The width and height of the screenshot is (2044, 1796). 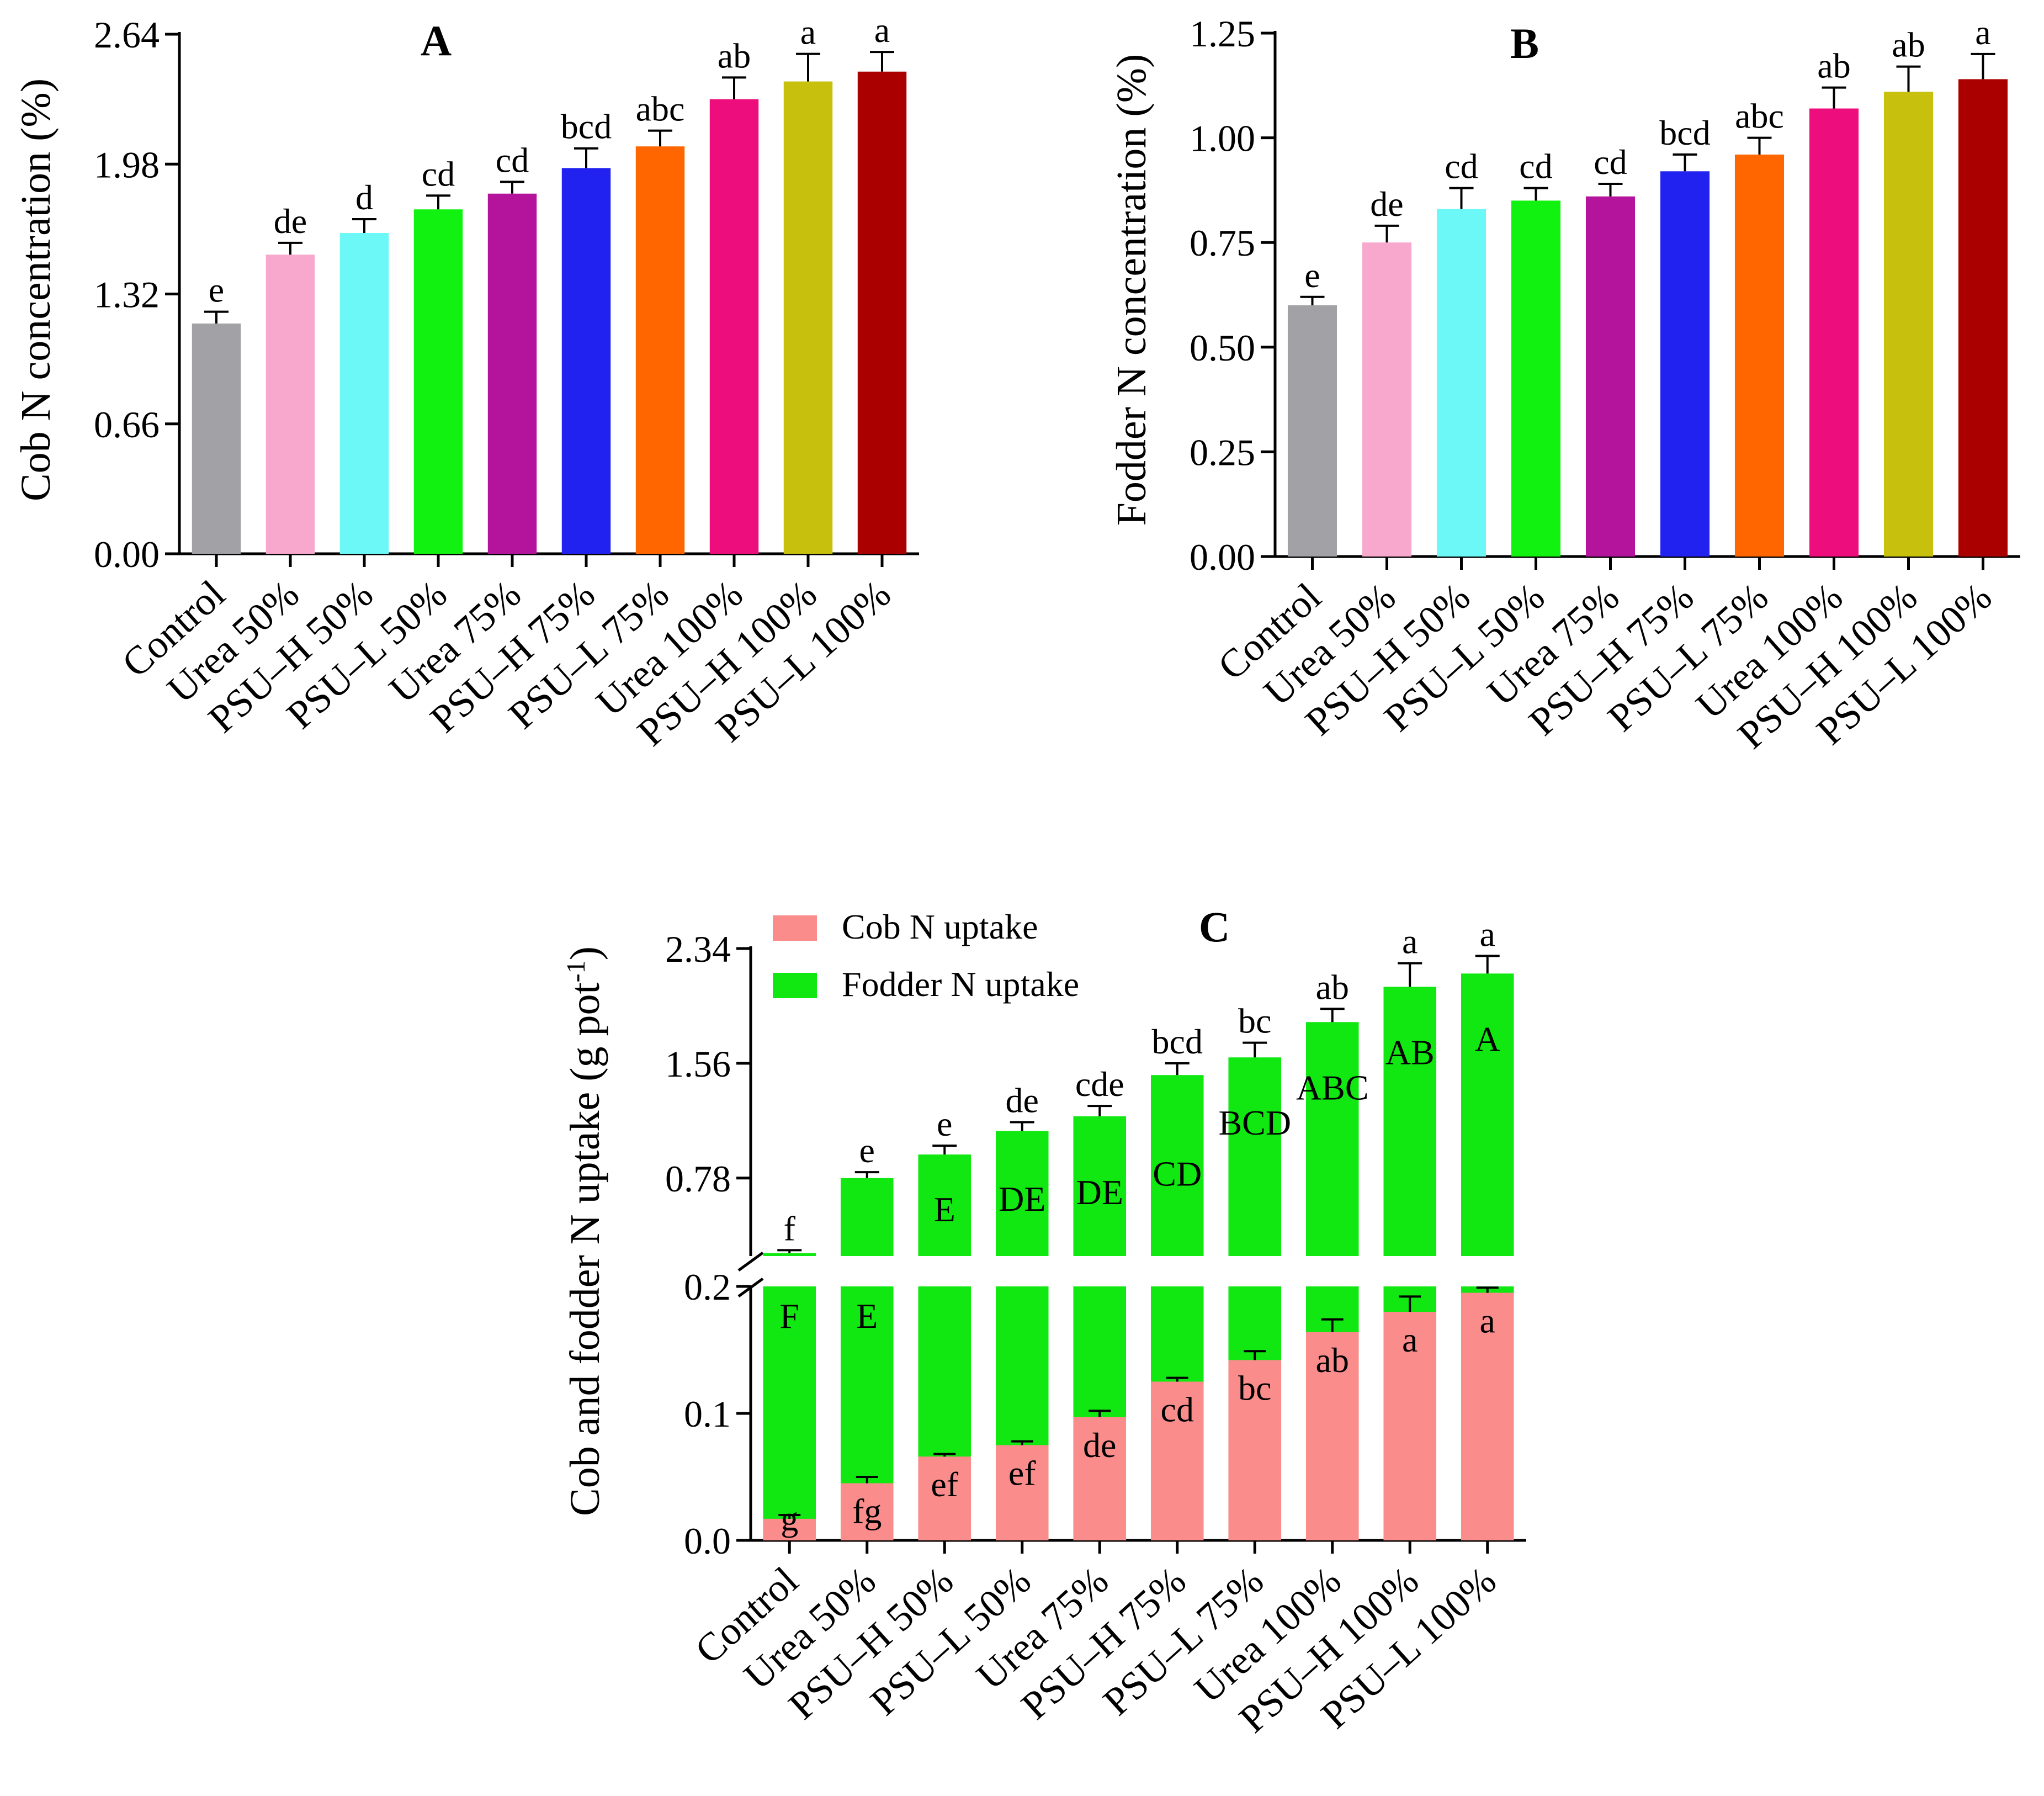 I want to click on panel-b-significance-letter: ab, so click(x=1834, y=66).